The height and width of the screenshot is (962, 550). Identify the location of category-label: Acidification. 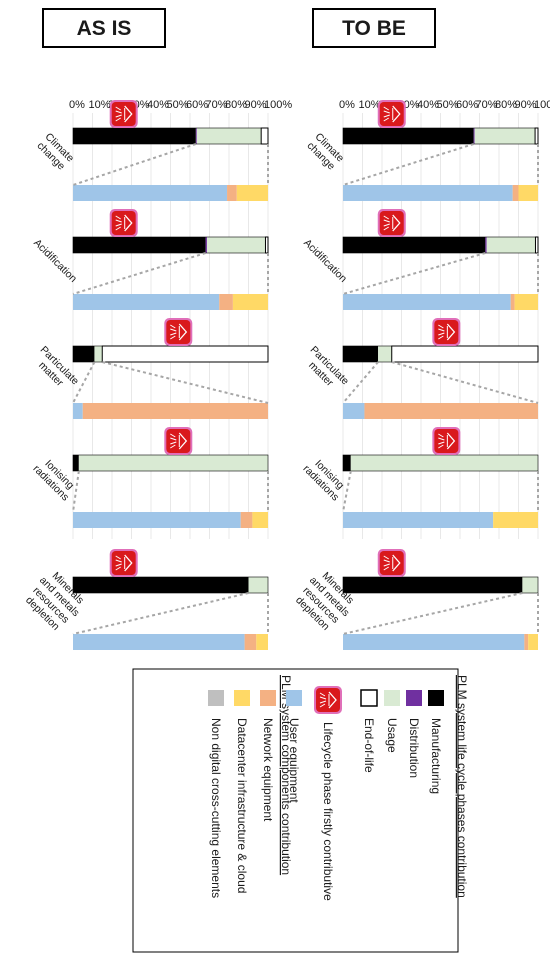
(325, 261).